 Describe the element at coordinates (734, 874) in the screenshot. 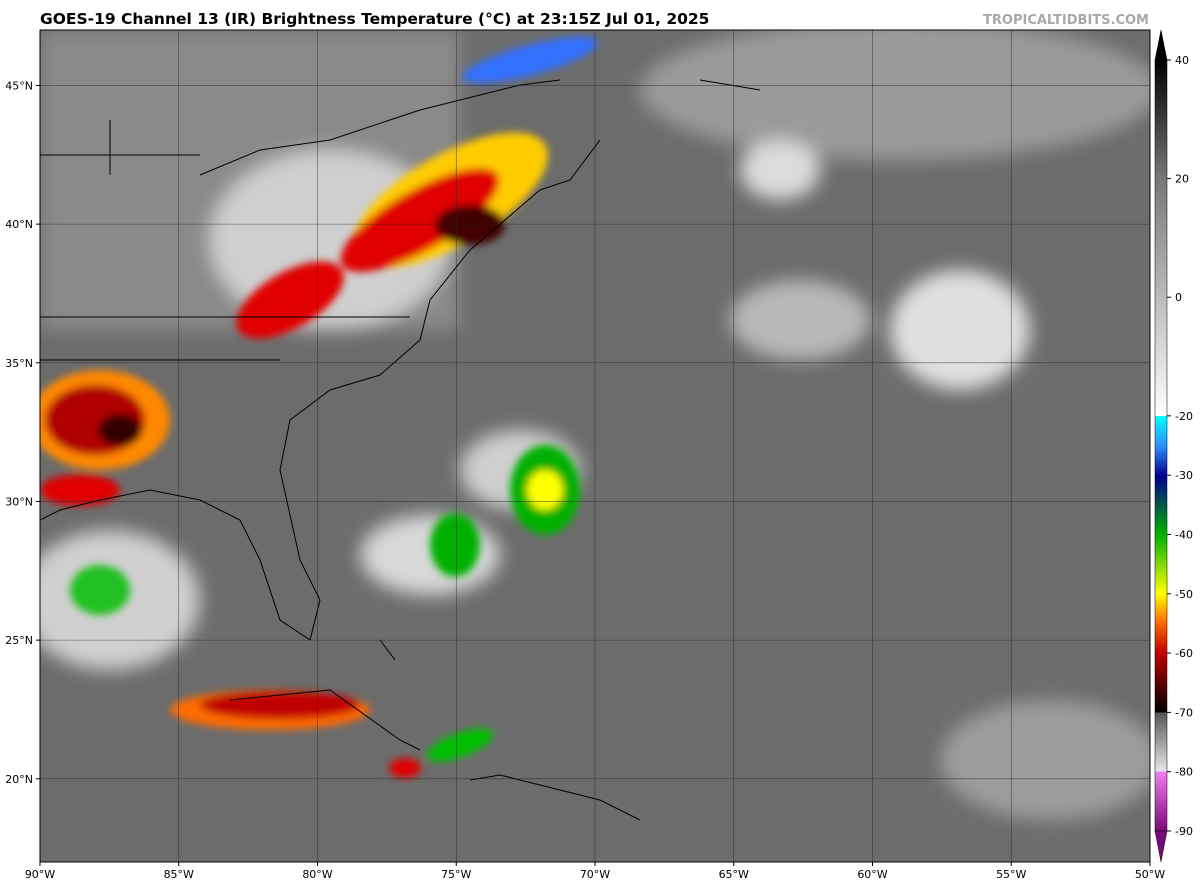

I see `x-tick-label: 65°W` at that location.